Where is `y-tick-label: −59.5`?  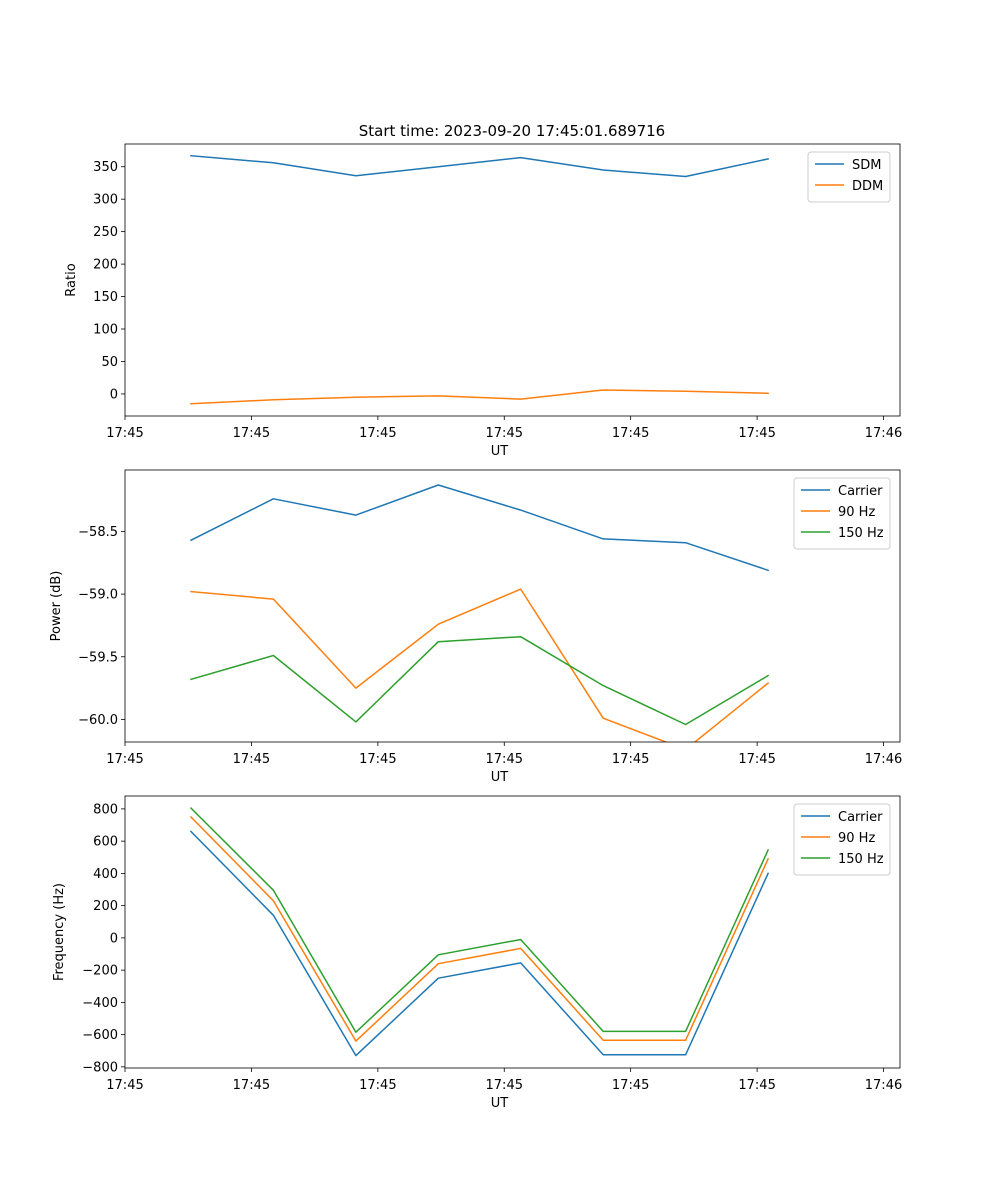
y-tick-label: −59.5 is located at coordinates (98, 657).